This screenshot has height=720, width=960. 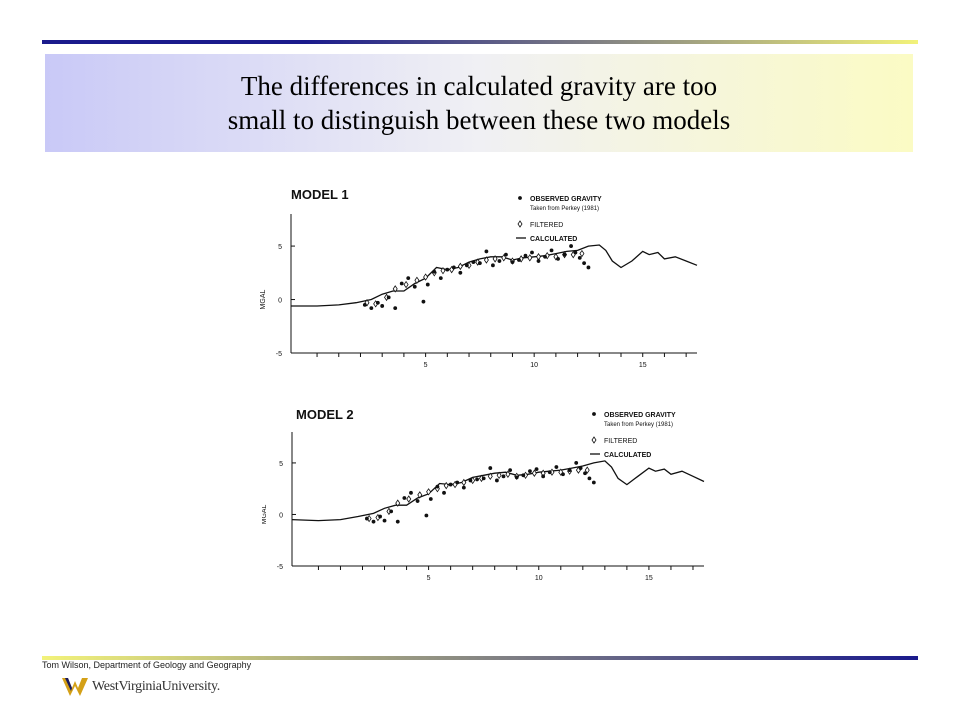 I want to click on legend-observed-marker, so click(x=594, y=414).